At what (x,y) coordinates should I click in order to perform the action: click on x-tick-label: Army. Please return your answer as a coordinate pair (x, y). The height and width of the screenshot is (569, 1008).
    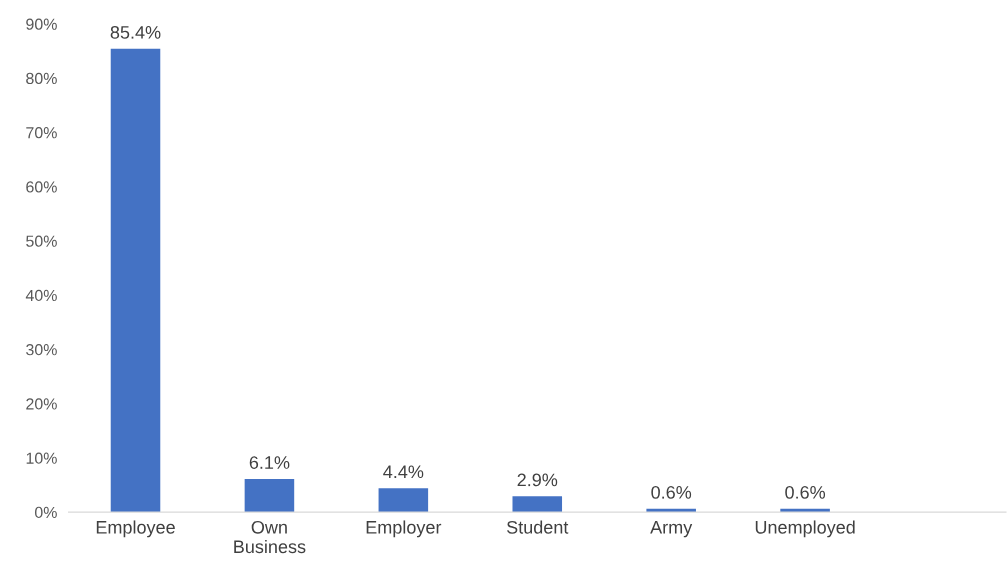
    Looking at the image, I should click on (671, 529).